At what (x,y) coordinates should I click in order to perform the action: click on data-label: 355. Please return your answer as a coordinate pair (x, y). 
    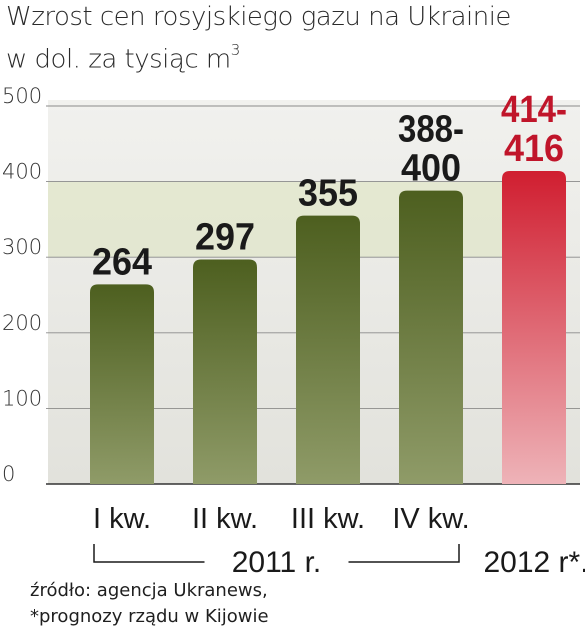
    Looking at the image, I should click on (328, 194).